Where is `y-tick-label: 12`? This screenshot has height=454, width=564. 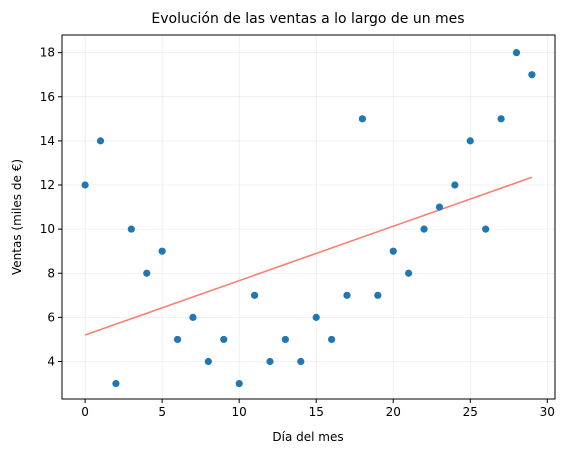
y-tick-label: 12 is located at coordinates (47, 185).